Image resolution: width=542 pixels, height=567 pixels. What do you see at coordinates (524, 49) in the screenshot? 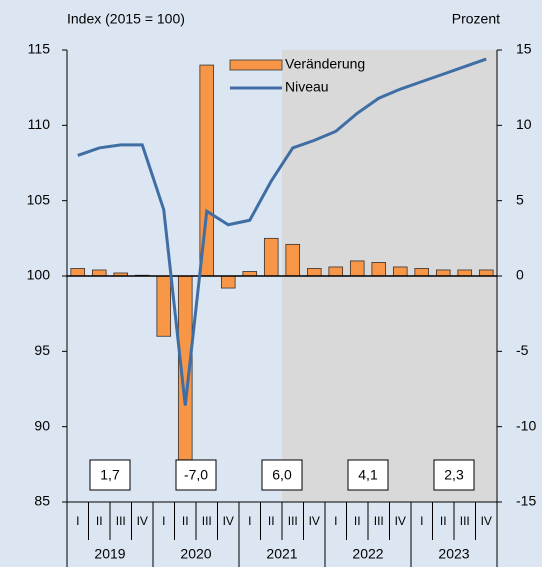
I see `y2-tick-label: 15` at bounding box center [524, 49].